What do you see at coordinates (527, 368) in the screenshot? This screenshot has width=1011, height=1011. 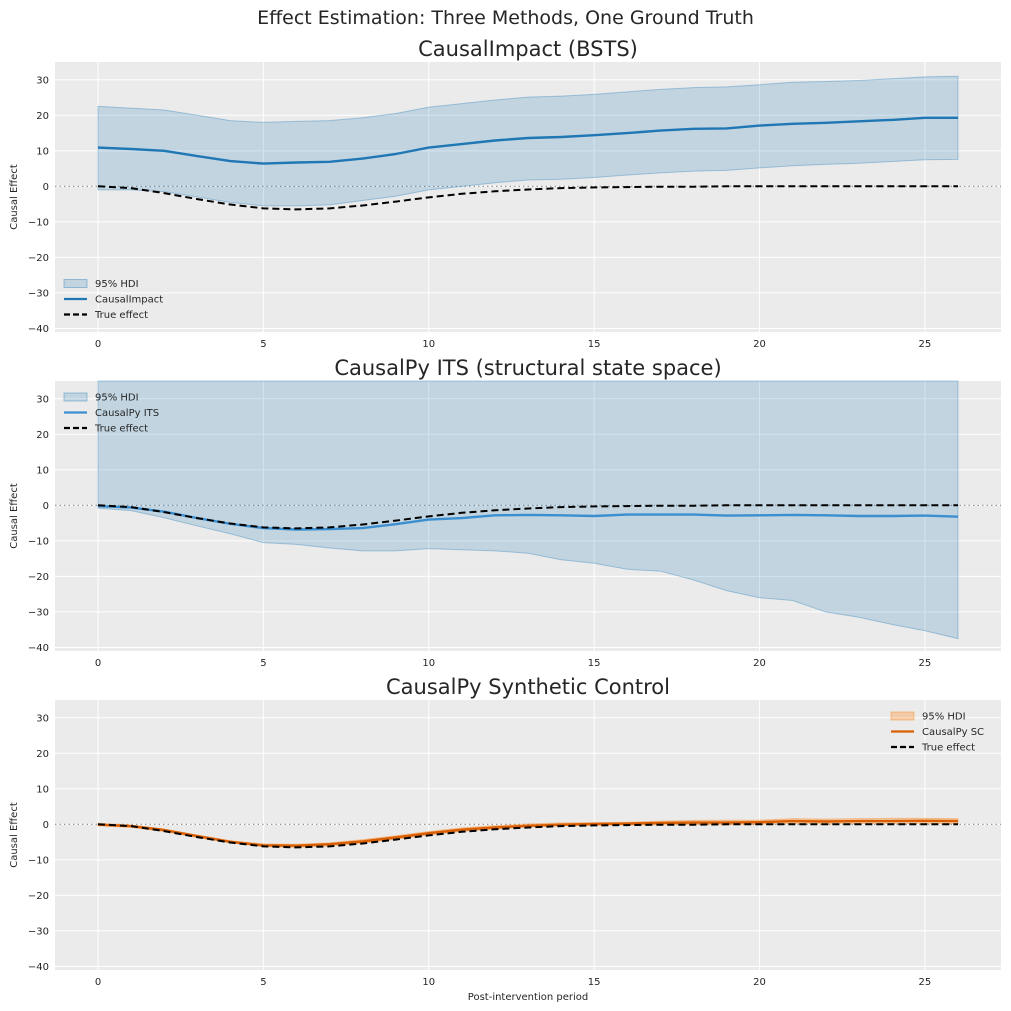 I see `chart-title: CausalPy ITS (structural state space)` at bounding box center [527, 368].